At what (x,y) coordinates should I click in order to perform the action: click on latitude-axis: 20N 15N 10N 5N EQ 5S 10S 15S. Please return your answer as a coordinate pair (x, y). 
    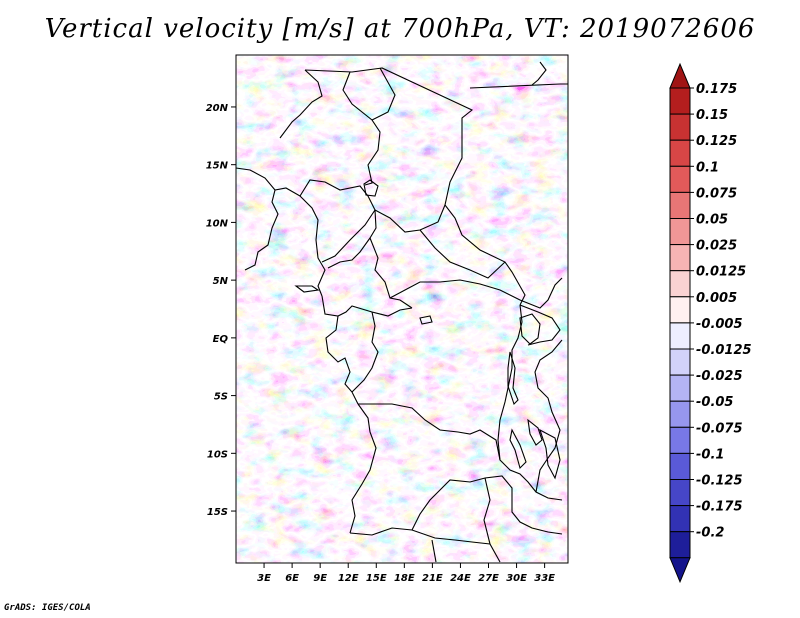
    Looking at the image, I should click on (221, 310).